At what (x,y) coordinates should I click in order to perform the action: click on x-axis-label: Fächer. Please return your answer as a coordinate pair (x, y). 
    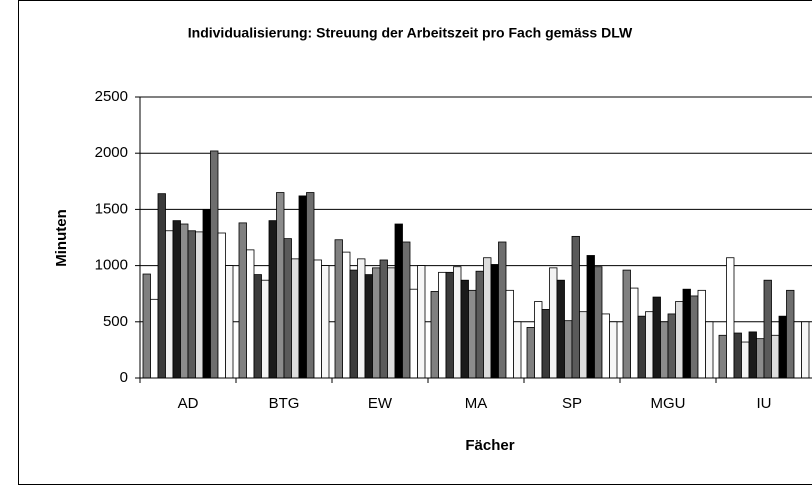
    Looking at the image, I should click on (489, 445).